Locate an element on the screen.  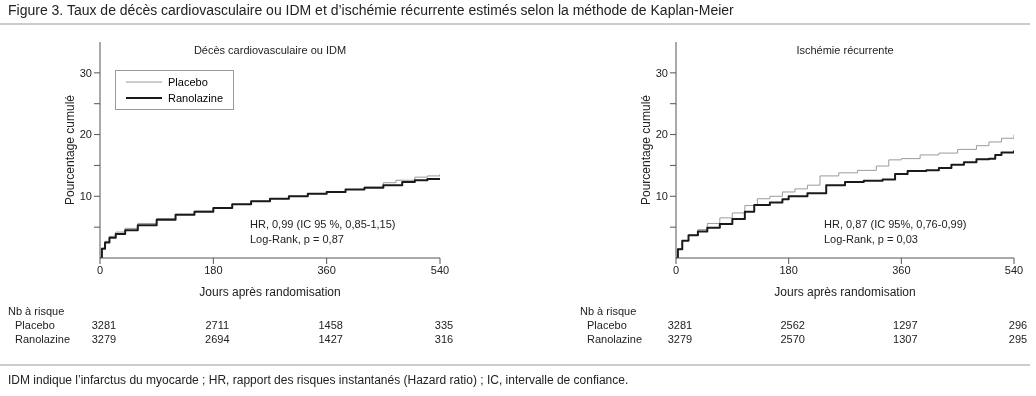
text: 295 is located at coordinates (1018, 339).